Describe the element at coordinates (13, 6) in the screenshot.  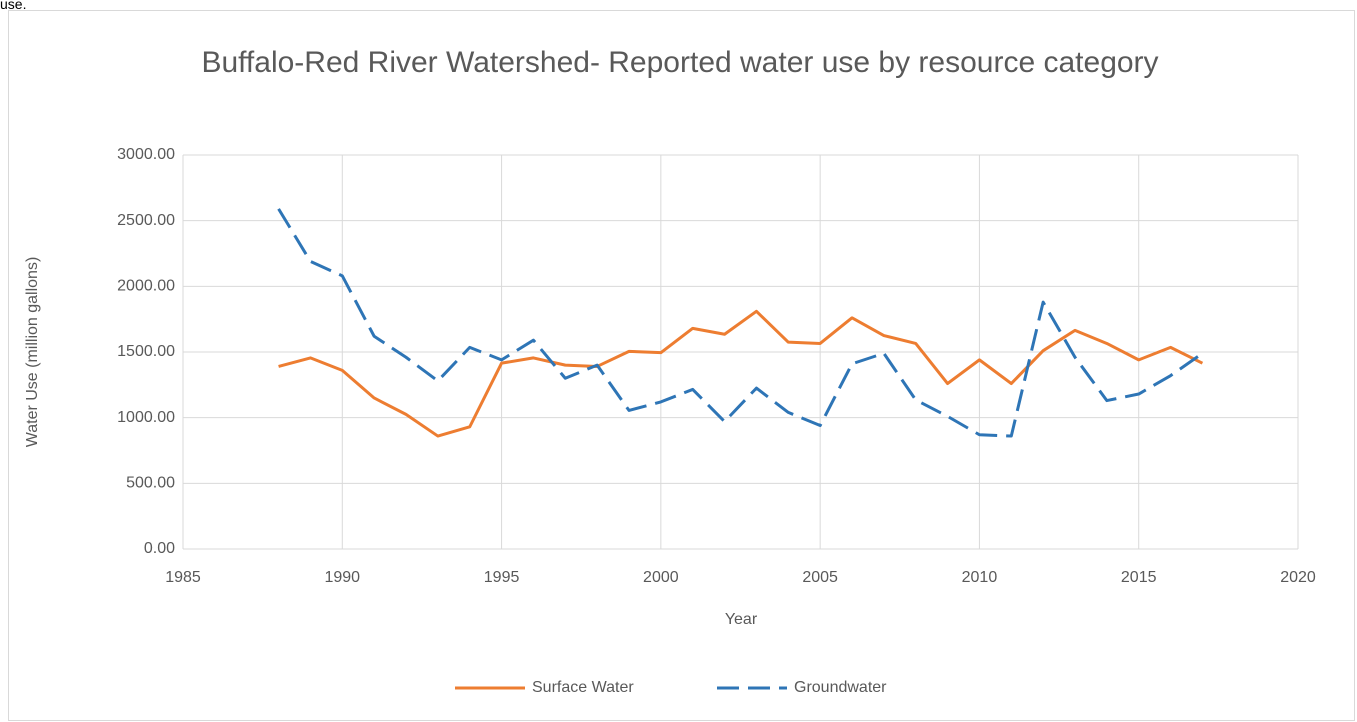
I see `text-fragment: use.` at that location.